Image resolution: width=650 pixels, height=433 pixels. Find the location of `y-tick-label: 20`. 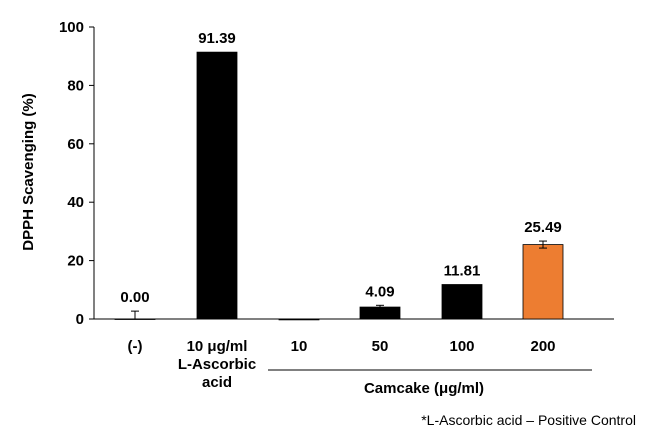

y-tick-label: 20 is located at coordinates (75, 261).